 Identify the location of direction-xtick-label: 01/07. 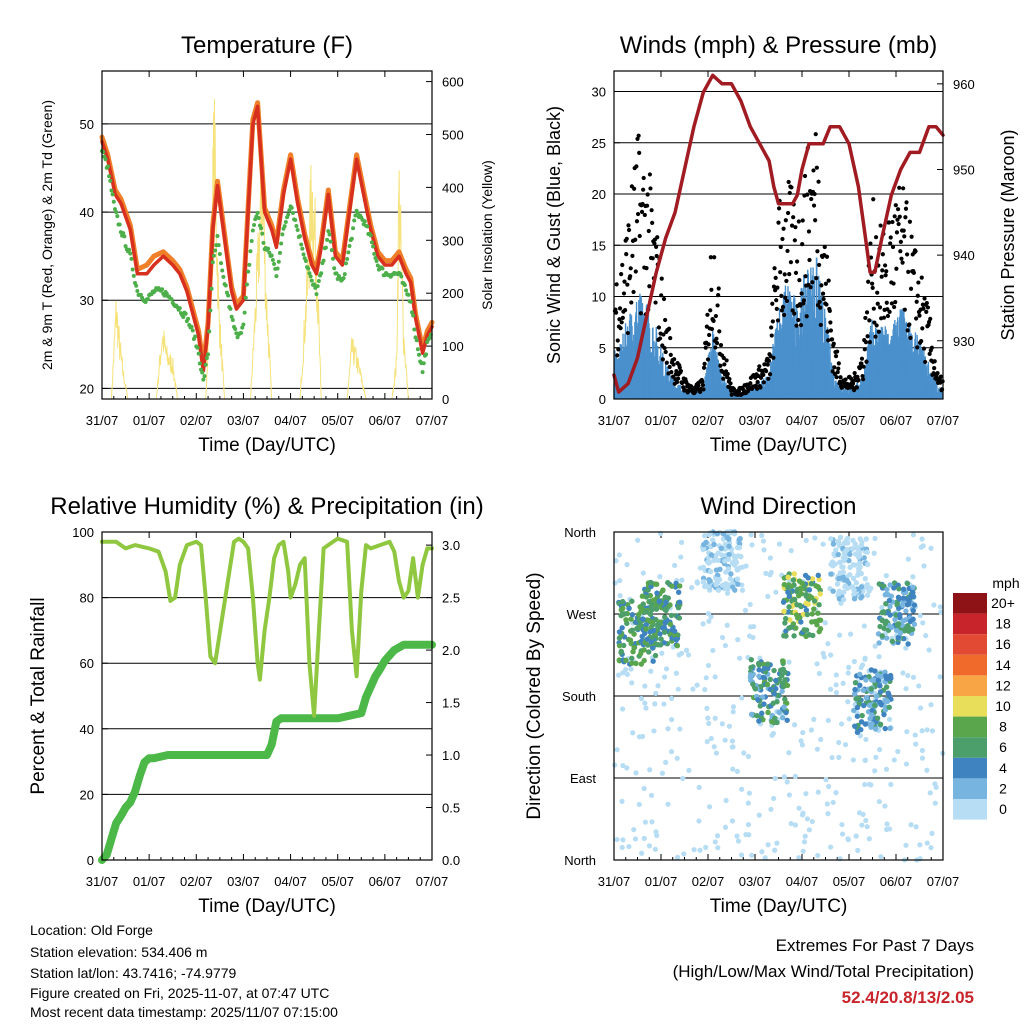
(661, 881).